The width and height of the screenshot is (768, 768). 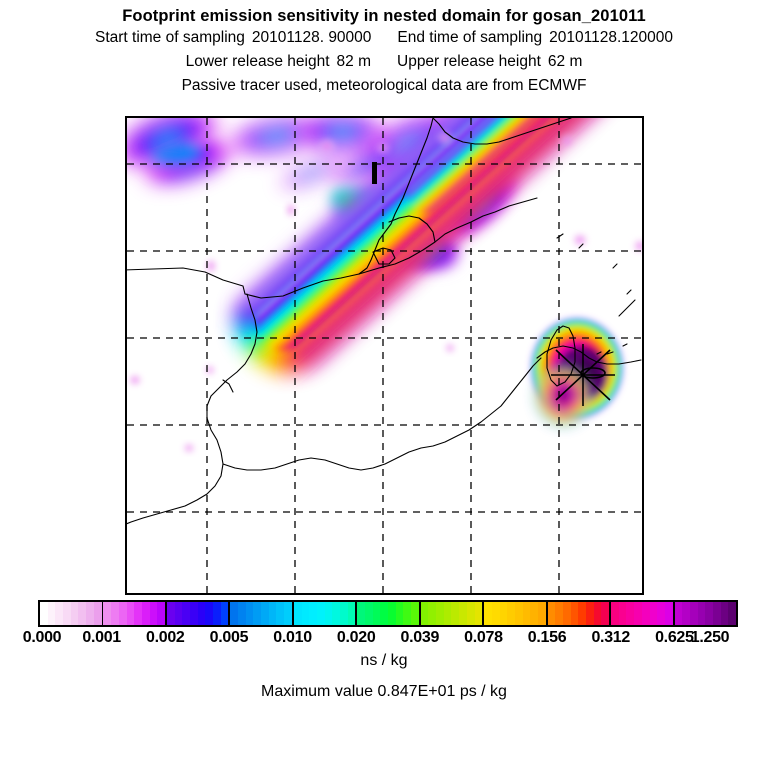 I want to click on upper-release-height-value: 62 m, so click(x=565, y=61).